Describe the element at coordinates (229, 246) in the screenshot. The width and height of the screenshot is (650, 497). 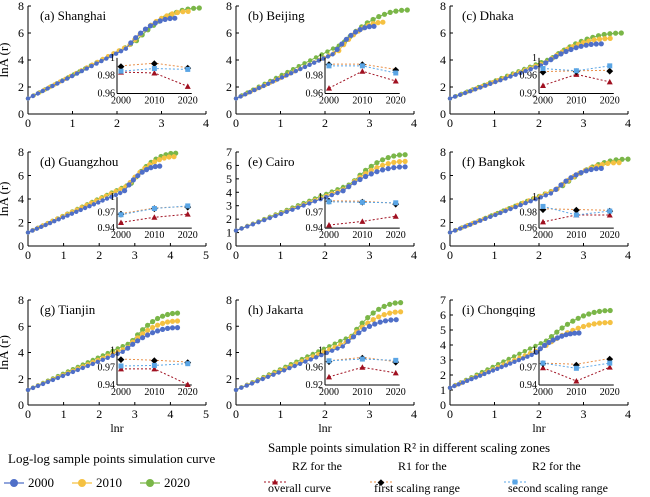
I see `y-tick-label: 0` at that location.